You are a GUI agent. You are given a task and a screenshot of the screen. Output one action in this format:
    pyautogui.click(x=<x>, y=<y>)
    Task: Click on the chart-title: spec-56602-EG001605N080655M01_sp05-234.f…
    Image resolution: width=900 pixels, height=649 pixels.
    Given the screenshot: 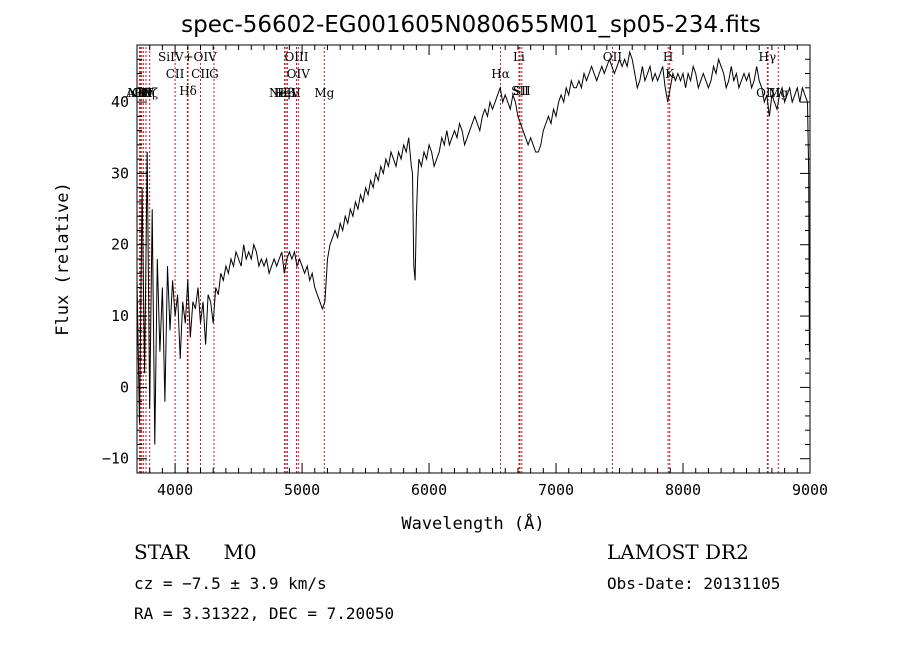 What is the action you would take?
    pyautogui.click(x=471, y=25)
    